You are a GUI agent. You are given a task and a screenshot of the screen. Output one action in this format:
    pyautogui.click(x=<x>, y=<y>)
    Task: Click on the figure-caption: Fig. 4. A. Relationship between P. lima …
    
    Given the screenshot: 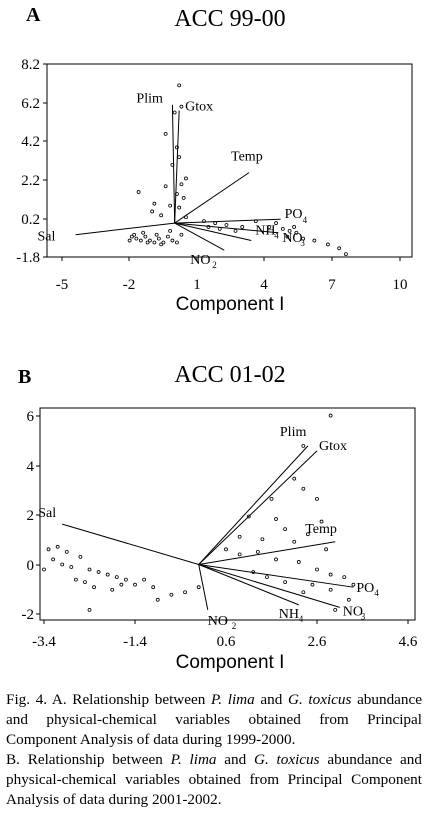 What is the action you would take?
    pyautogui.click(x=214, y=750)
    